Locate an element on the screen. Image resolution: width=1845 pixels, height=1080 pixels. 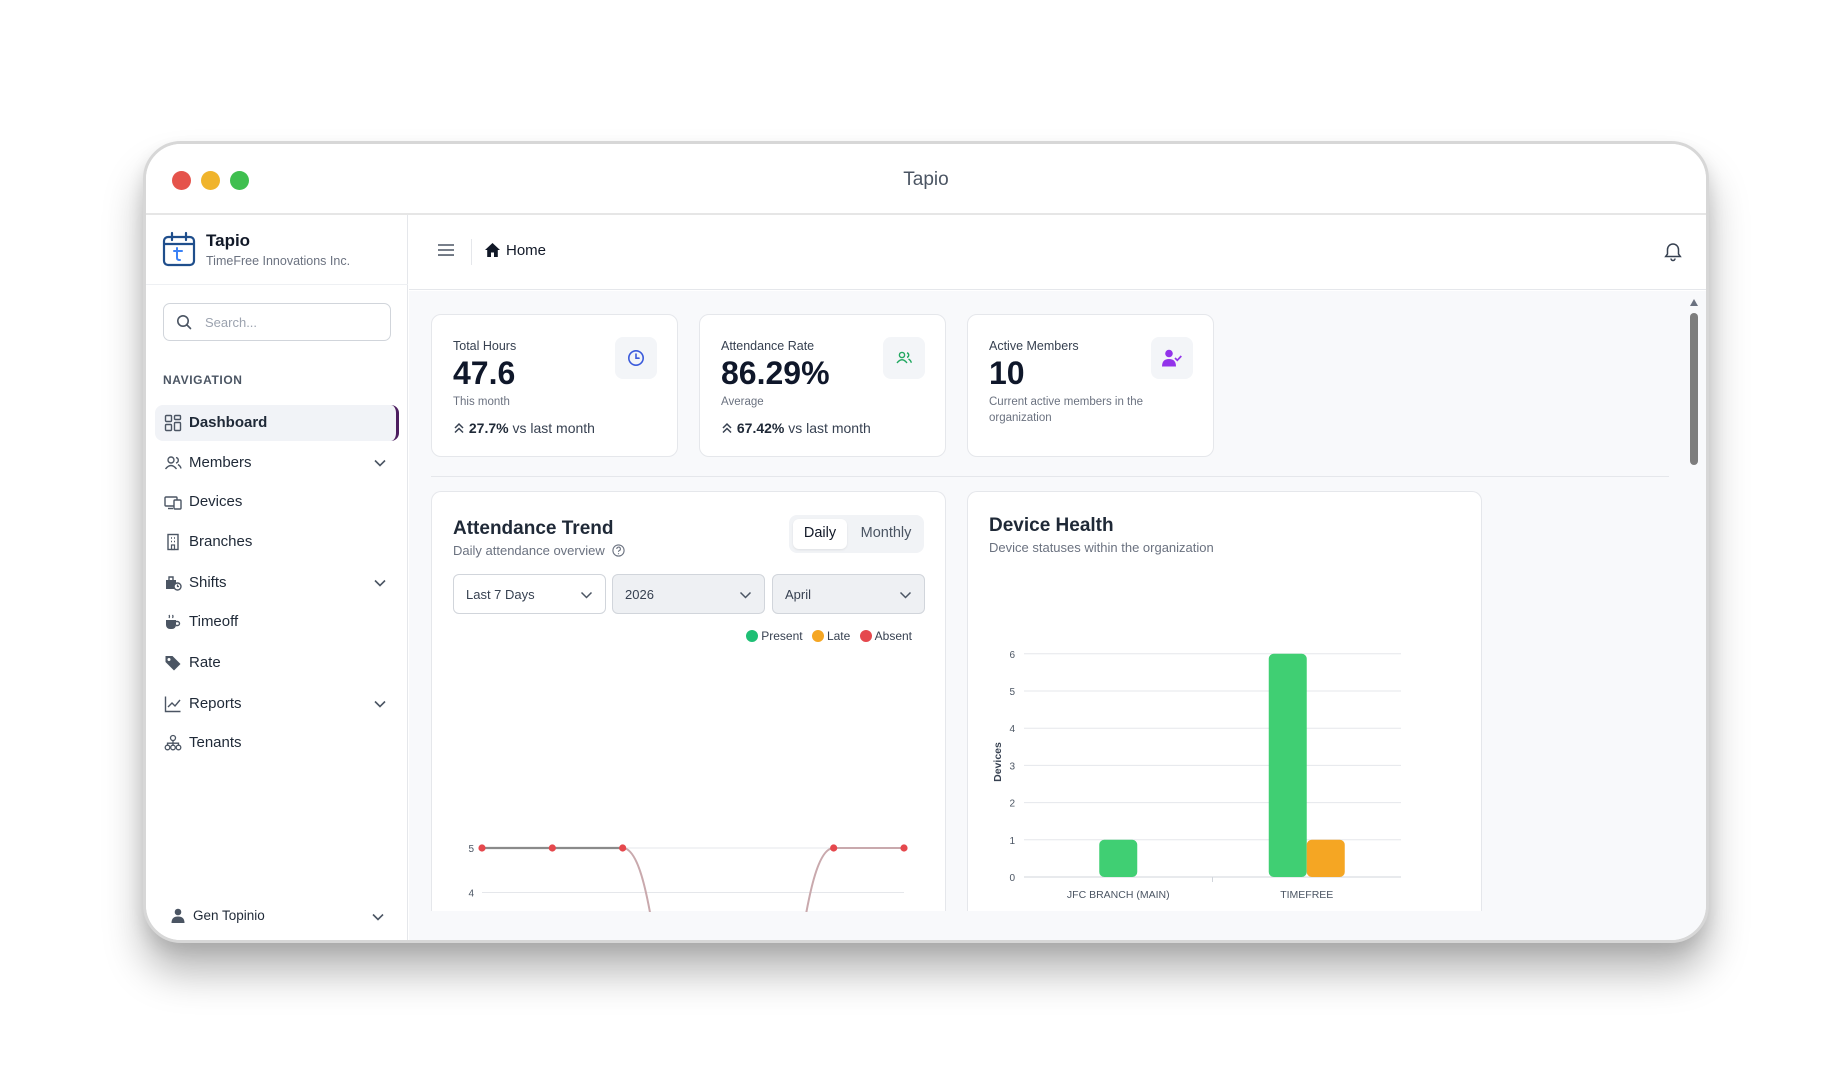
legend-label: Late is located at coordinates (838, 636).